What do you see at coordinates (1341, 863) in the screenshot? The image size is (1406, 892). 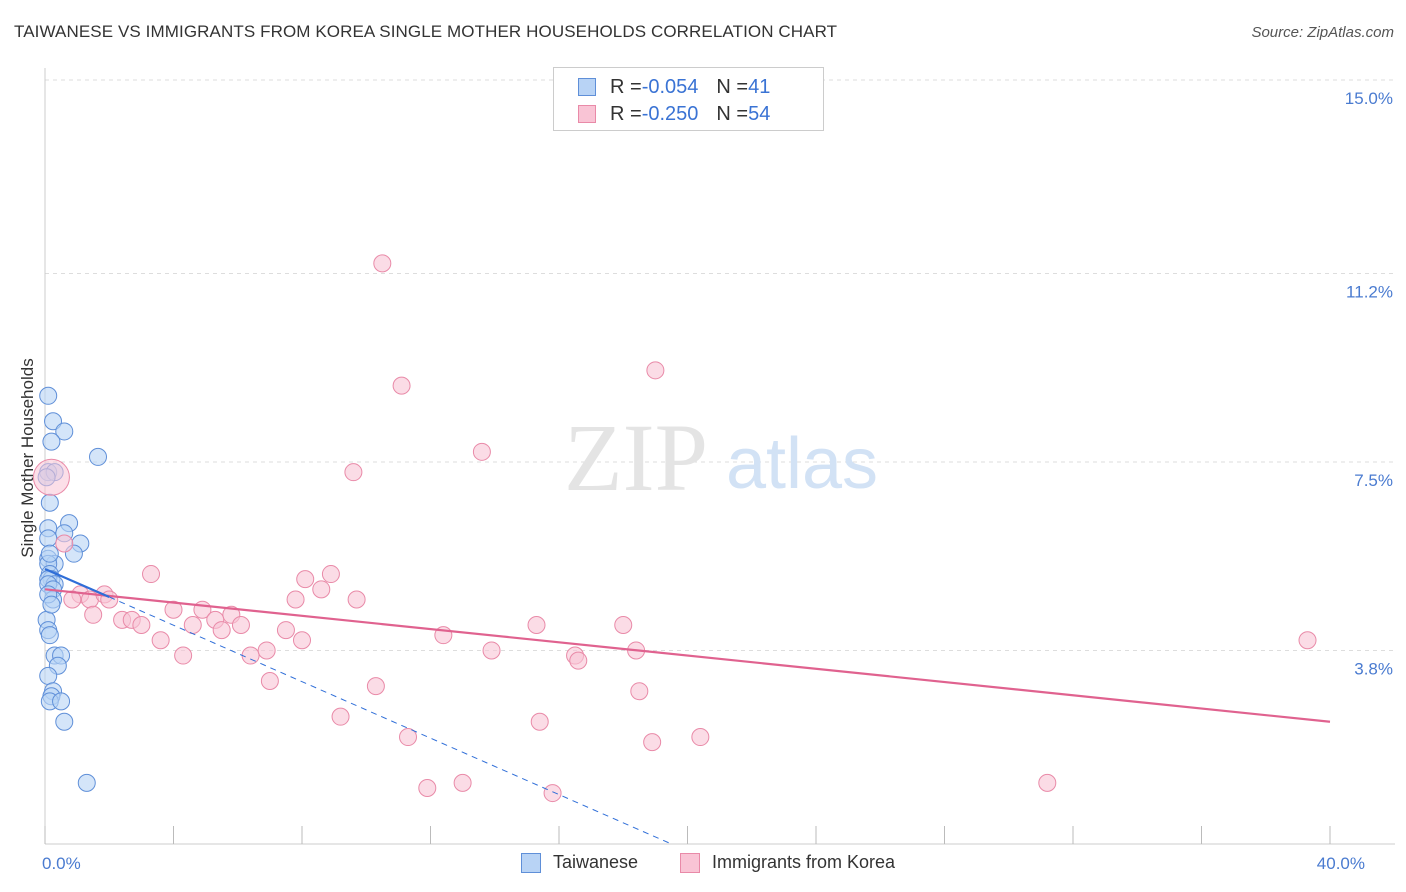 I see `x-tick-label: 40.0%` at bounding box center [1341, 863].